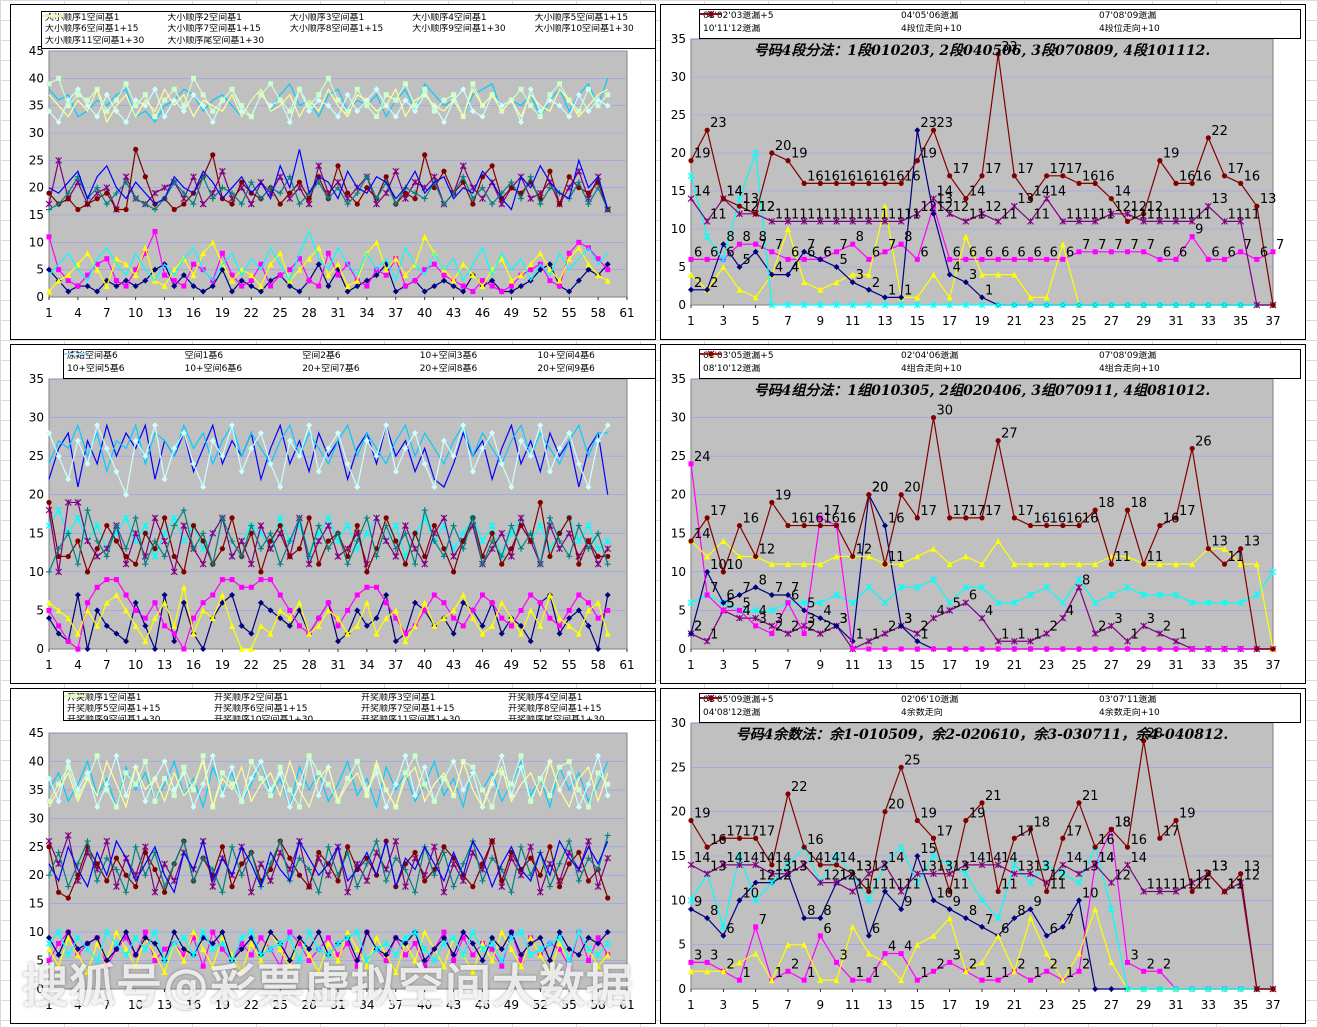 This screenshot has width=1317, height=1027. Describe the element at coordinates (286, 704) in the screenshot. I see `legend-item: 开奖顺序7空间基1+15` at that location.